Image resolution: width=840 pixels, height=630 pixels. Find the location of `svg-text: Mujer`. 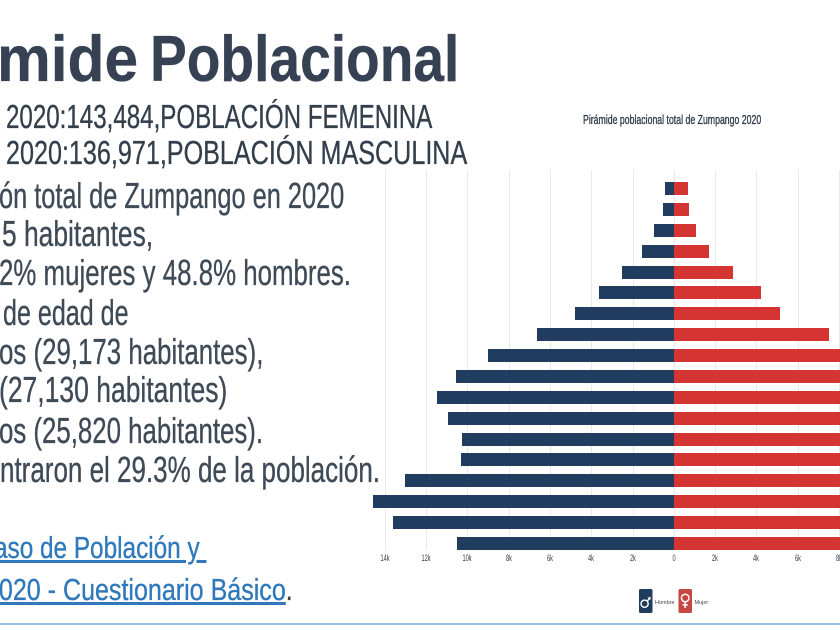

svg-text: Mujer is located at coordinates (702, 603).